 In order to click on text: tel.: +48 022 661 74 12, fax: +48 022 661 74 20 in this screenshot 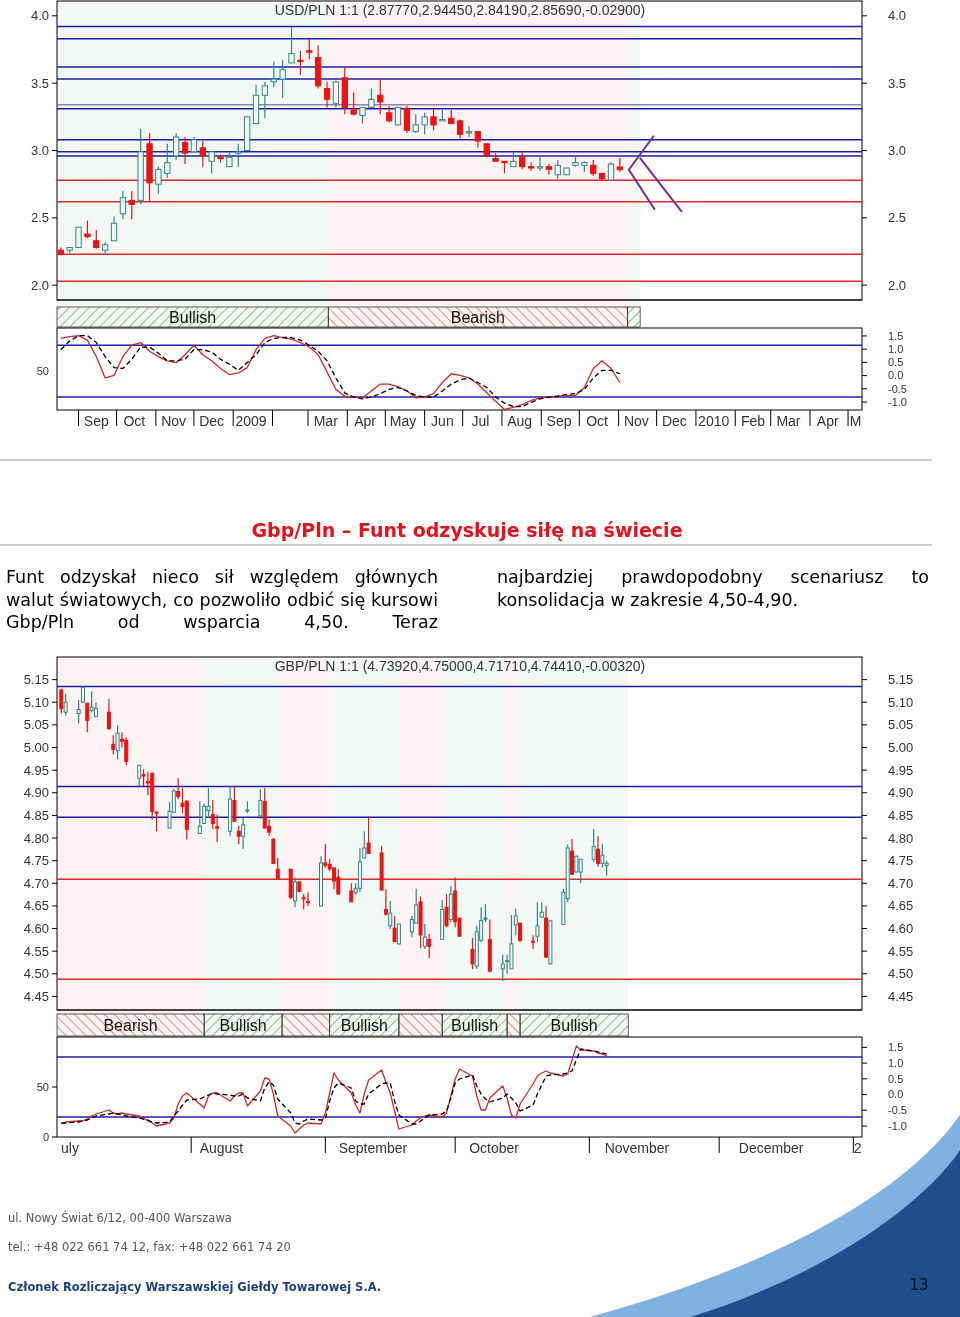, I will do `click(149, 1247)`.